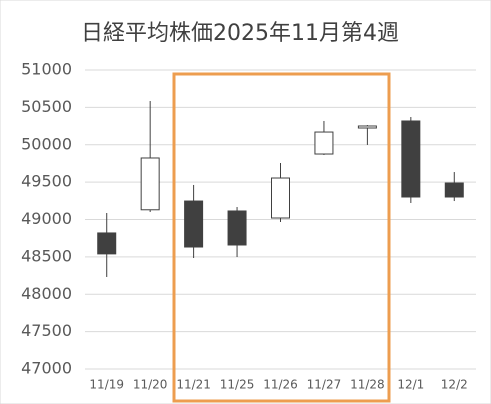  Describe the element at coordinates (237, 385) in the screenshot. I see `x-tick-label: 11/25` at that location.